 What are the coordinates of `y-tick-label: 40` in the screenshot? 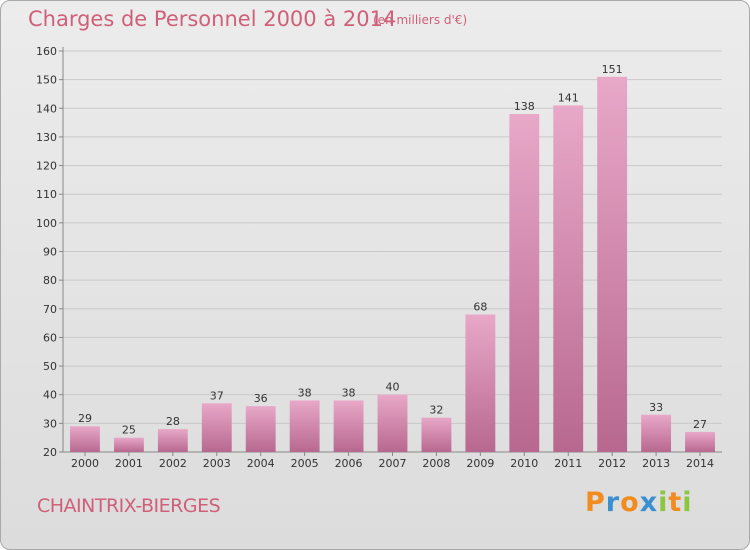 It's located at (50, 395).